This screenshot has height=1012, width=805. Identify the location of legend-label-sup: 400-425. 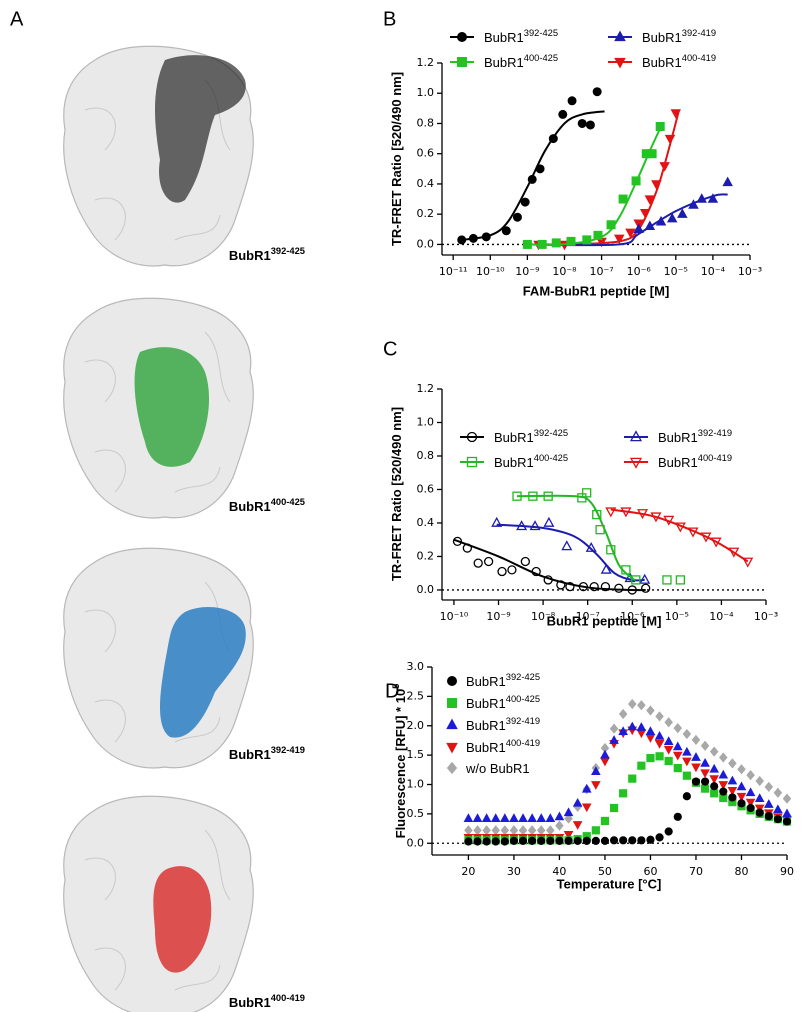
(523, 699).